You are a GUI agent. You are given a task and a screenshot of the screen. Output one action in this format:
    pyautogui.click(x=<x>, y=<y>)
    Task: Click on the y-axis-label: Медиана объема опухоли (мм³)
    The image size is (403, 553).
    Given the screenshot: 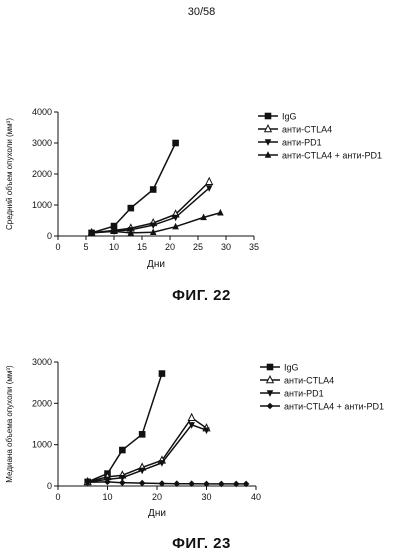 What is the action you would take?
    pyautogui.click(x=9, y=424)
    